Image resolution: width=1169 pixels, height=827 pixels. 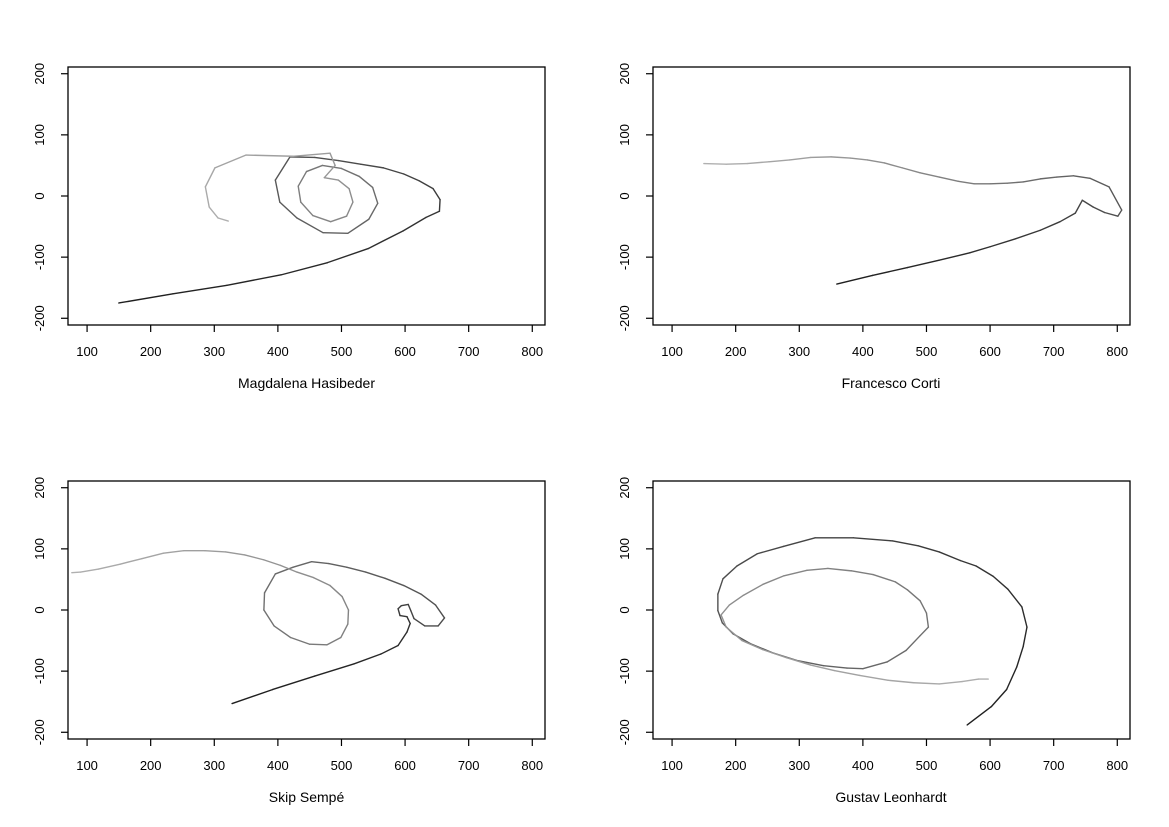 I want to click on y-tick-label: -200, so click(x=39, y=732).